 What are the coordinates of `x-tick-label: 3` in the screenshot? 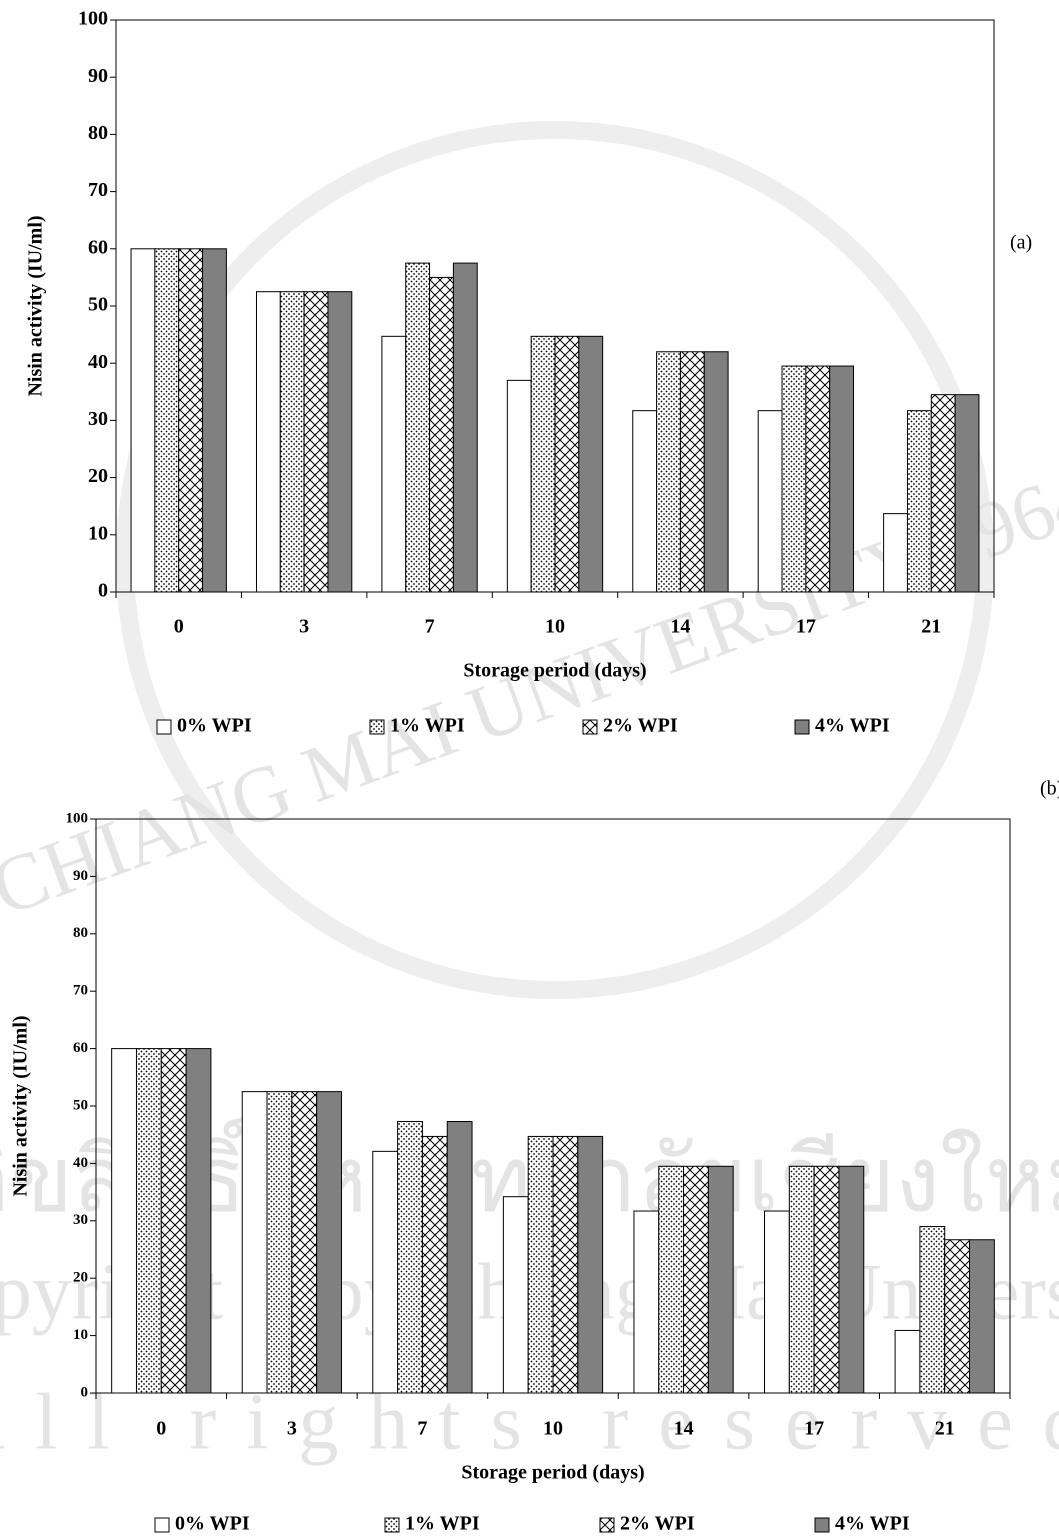 It's located at (292, 1429).